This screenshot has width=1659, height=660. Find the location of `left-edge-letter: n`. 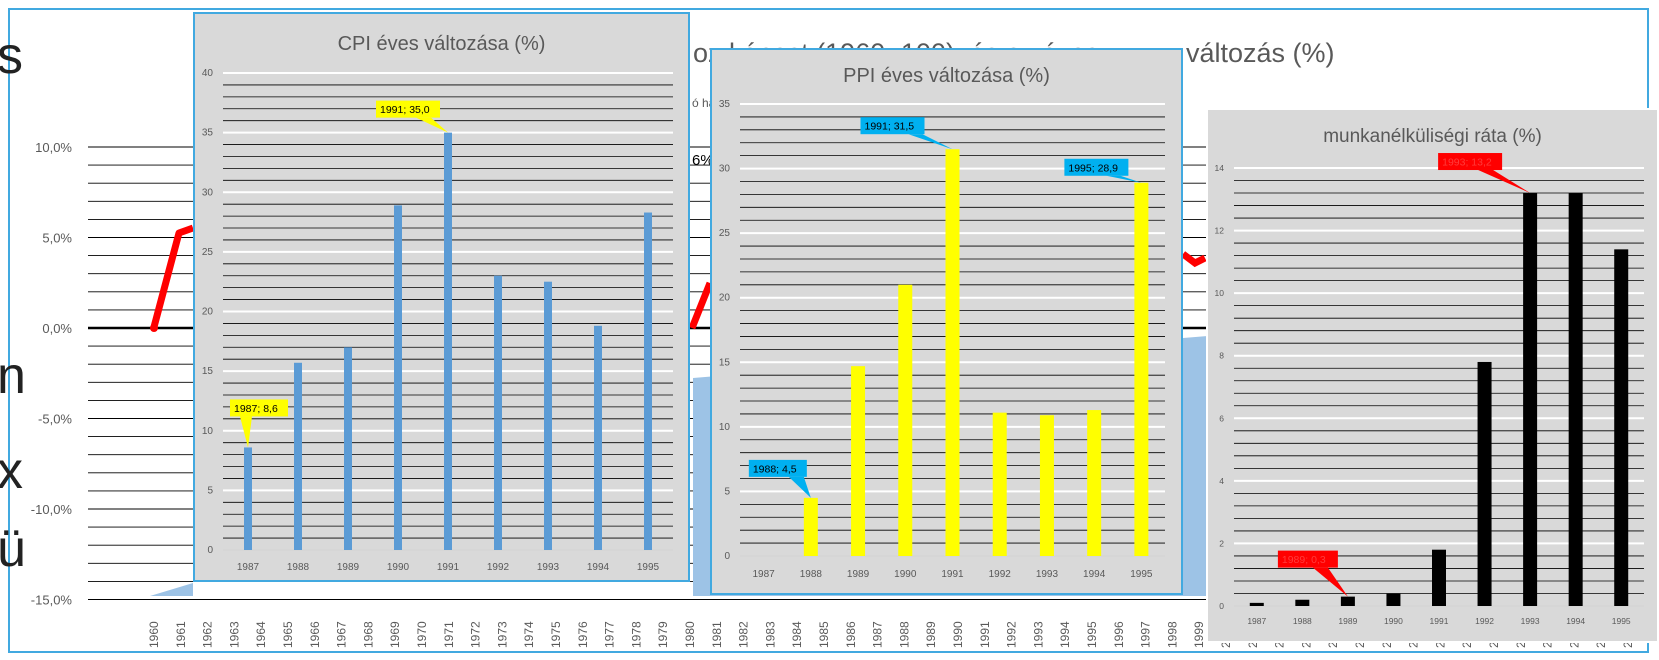

left-edge-letter: n is located at coordinates (13, 376).